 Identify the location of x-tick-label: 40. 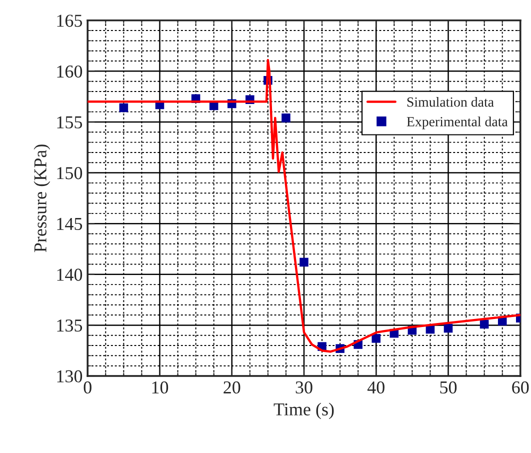
(375, 387).